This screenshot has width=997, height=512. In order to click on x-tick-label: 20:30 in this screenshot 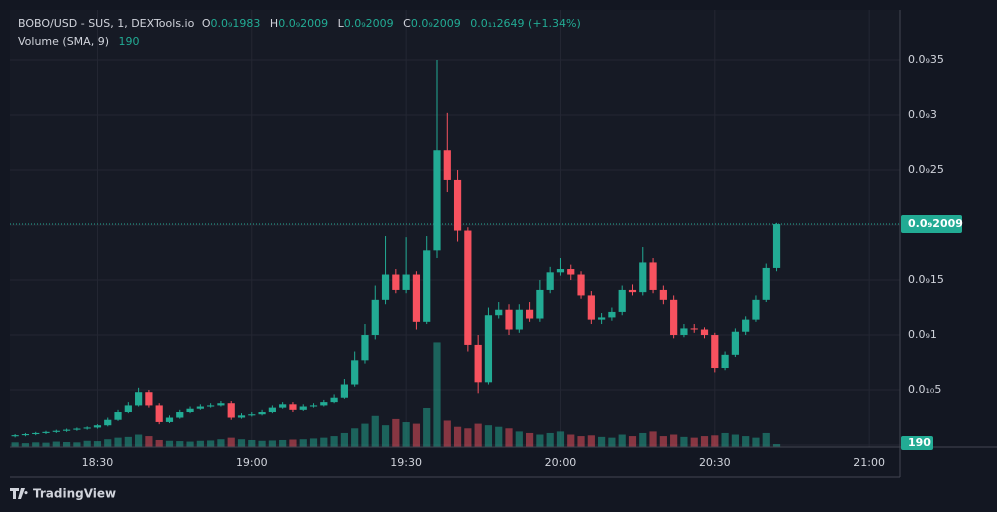, I will do `click(715, 462)`.